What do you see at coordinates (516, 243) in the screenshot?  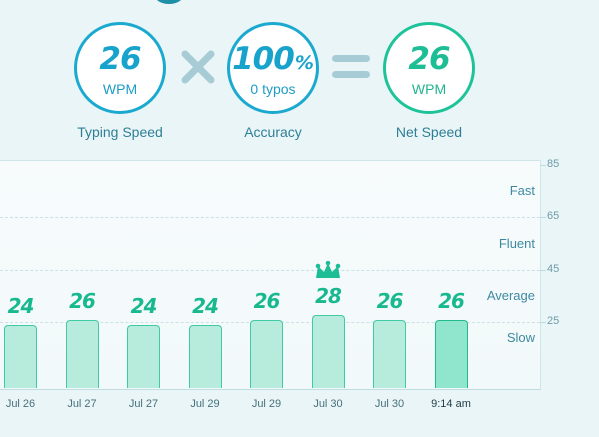 I see `band-label-fluent: Fluent` at bounding box center [516, 243].